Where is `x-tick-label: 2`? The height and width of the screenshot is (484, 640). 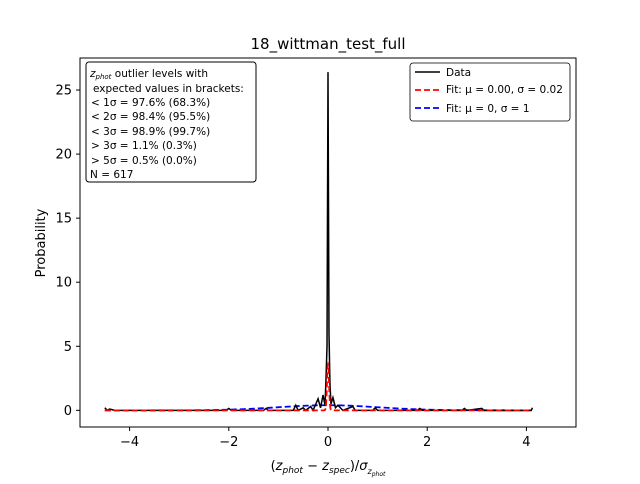
x-tick-label: 2 is located at coordinates (427, 442).